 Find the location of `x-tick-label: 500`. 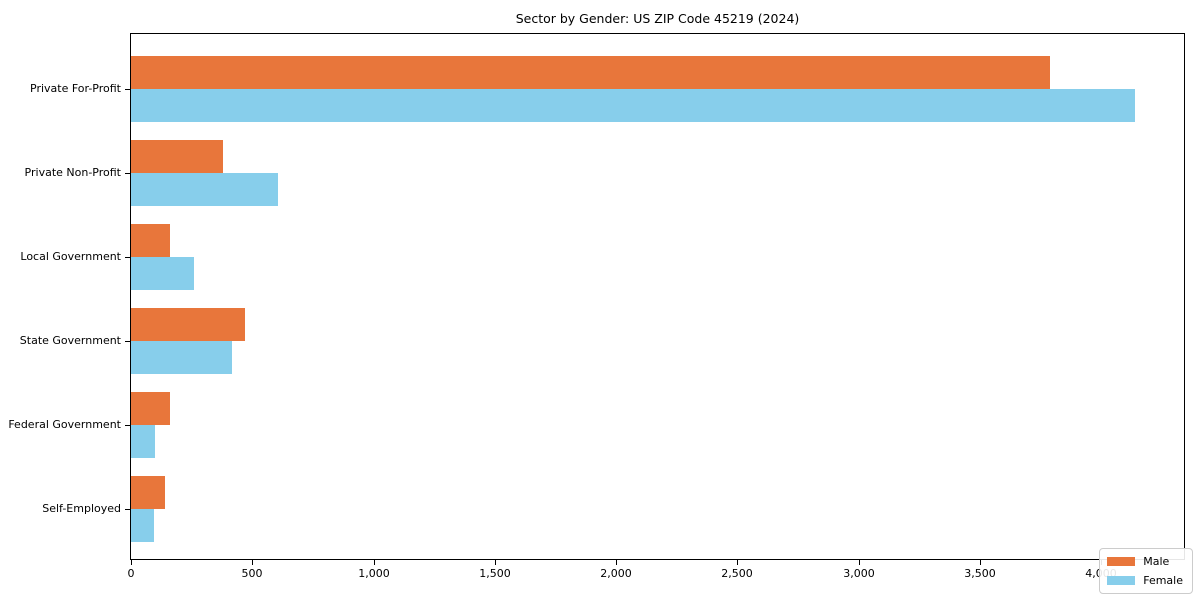

x-tick-label: 500 is located at coordinates (252, 573).